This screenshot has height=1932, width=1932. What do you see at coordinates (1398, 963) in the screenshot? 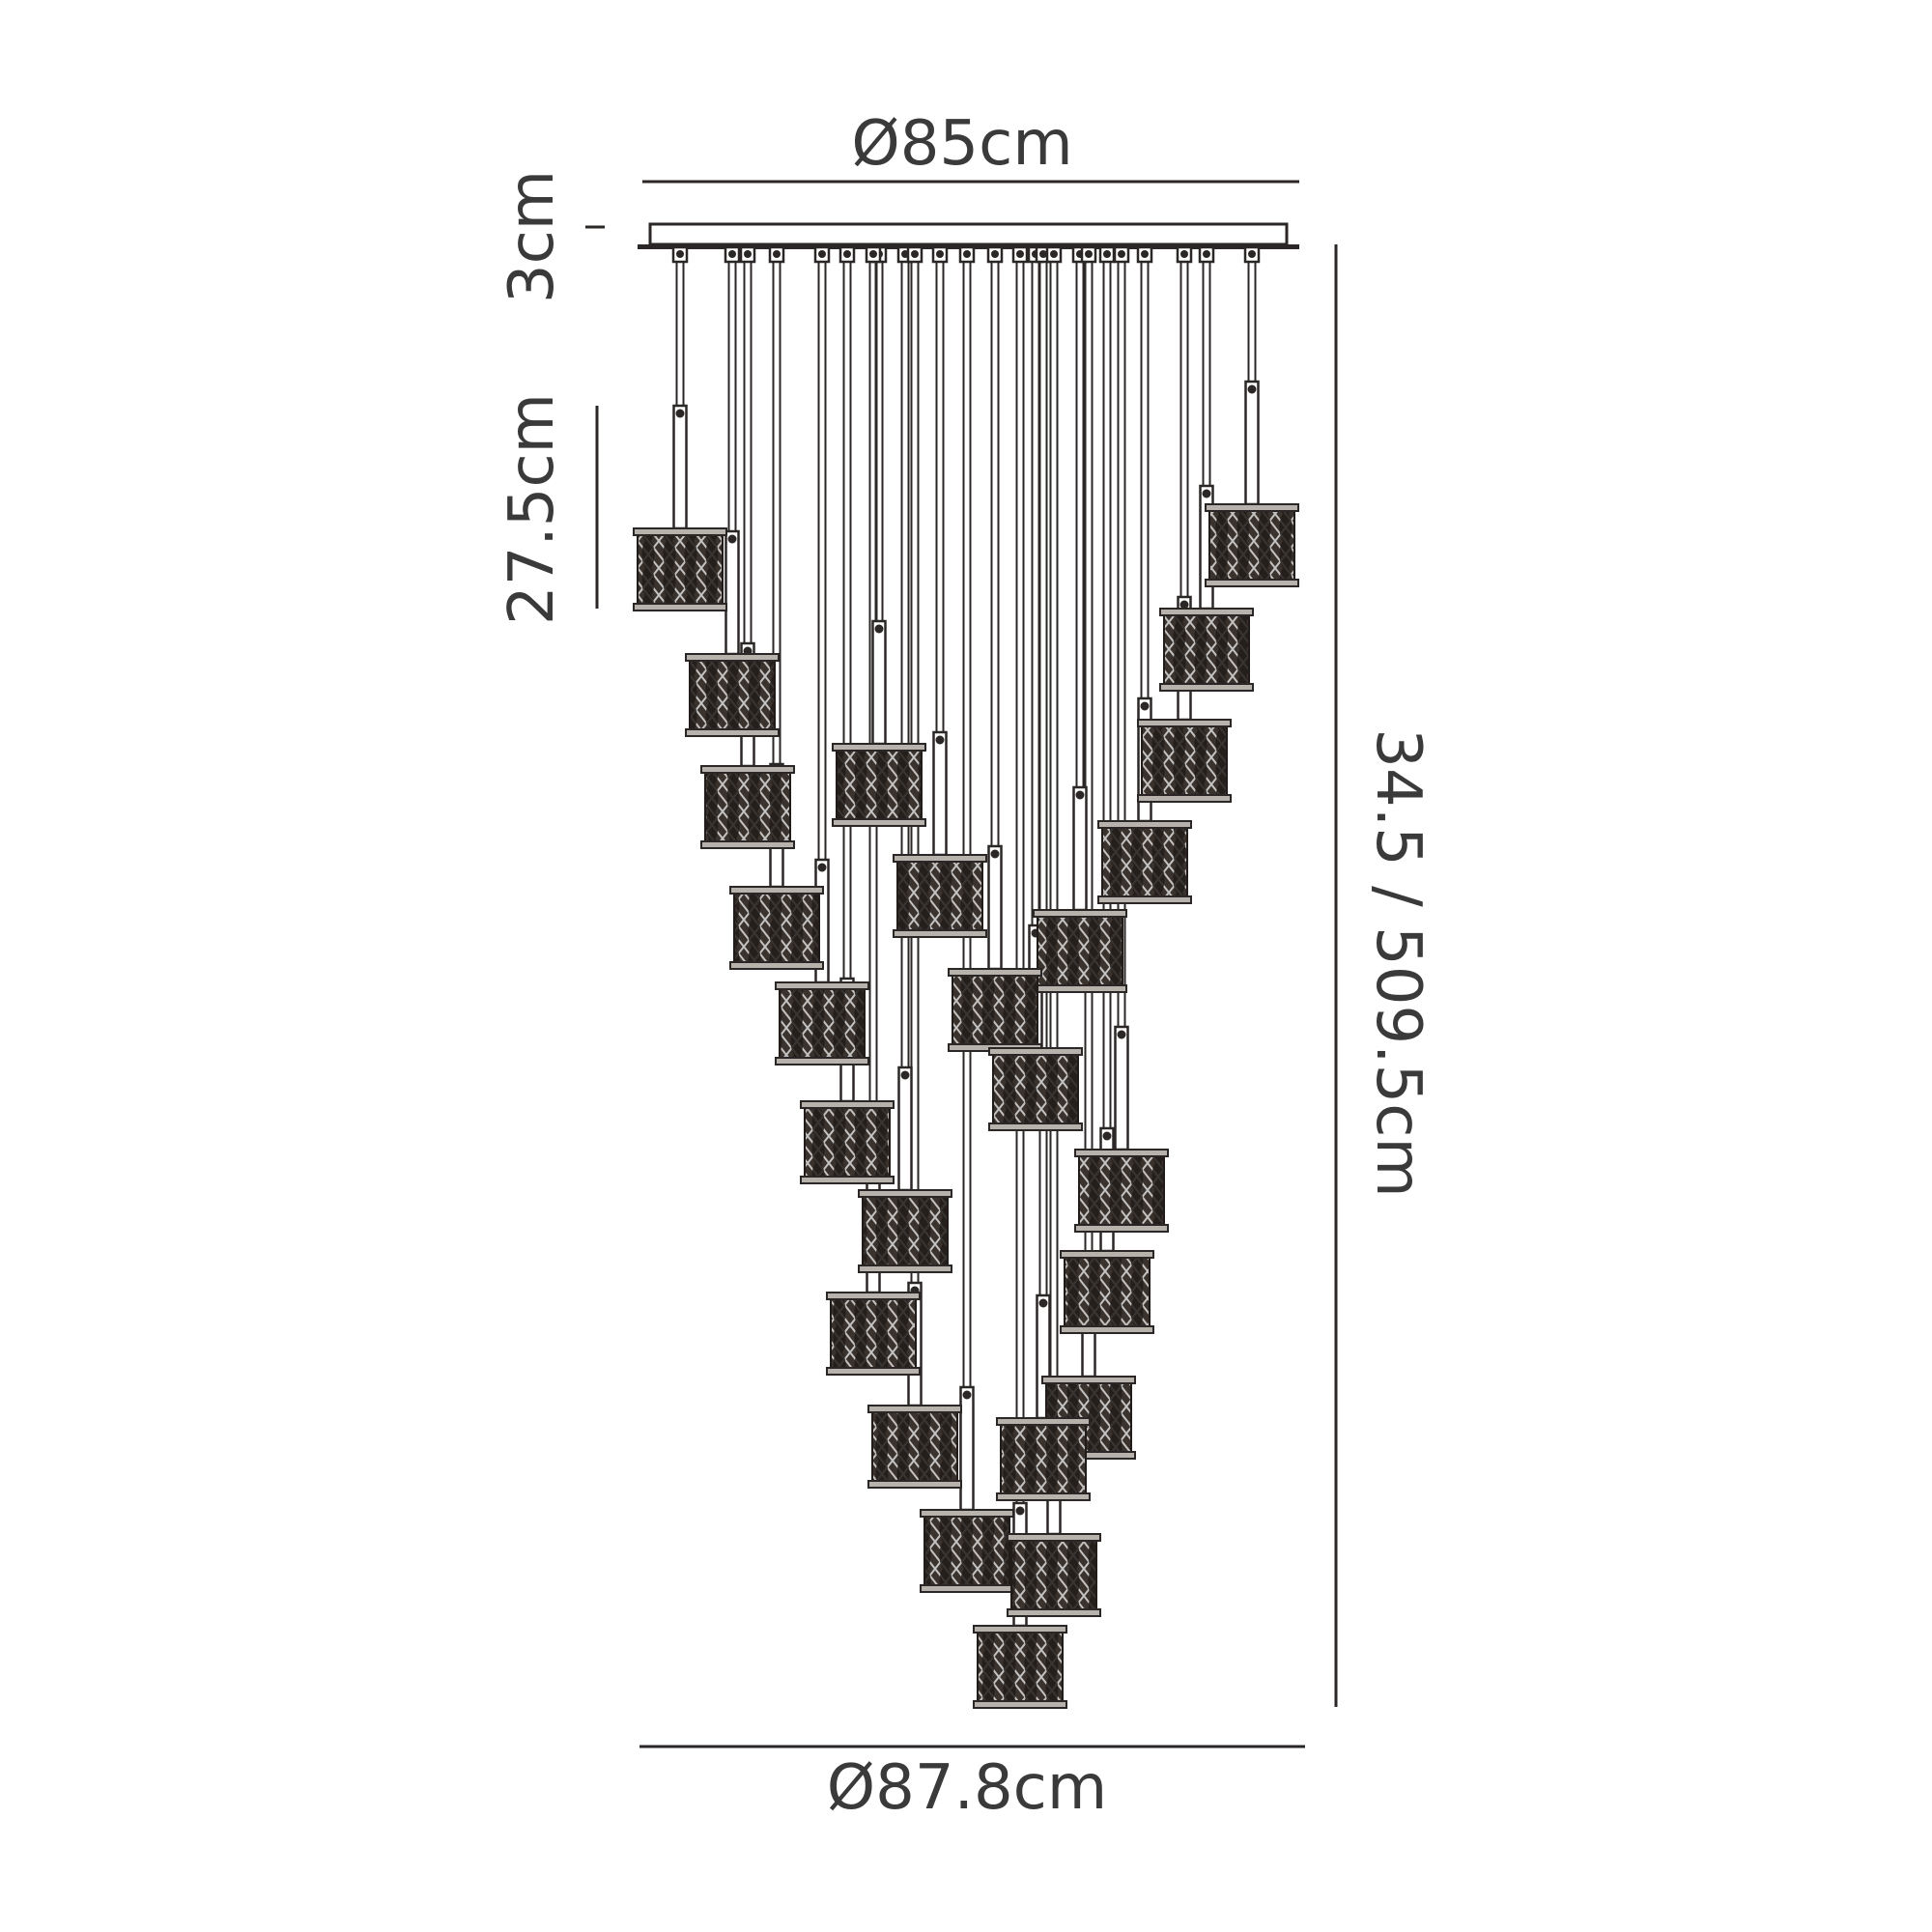
I see `overall-height-label: 34.5 / 509.5cm` at bounding box center [1398, 963].